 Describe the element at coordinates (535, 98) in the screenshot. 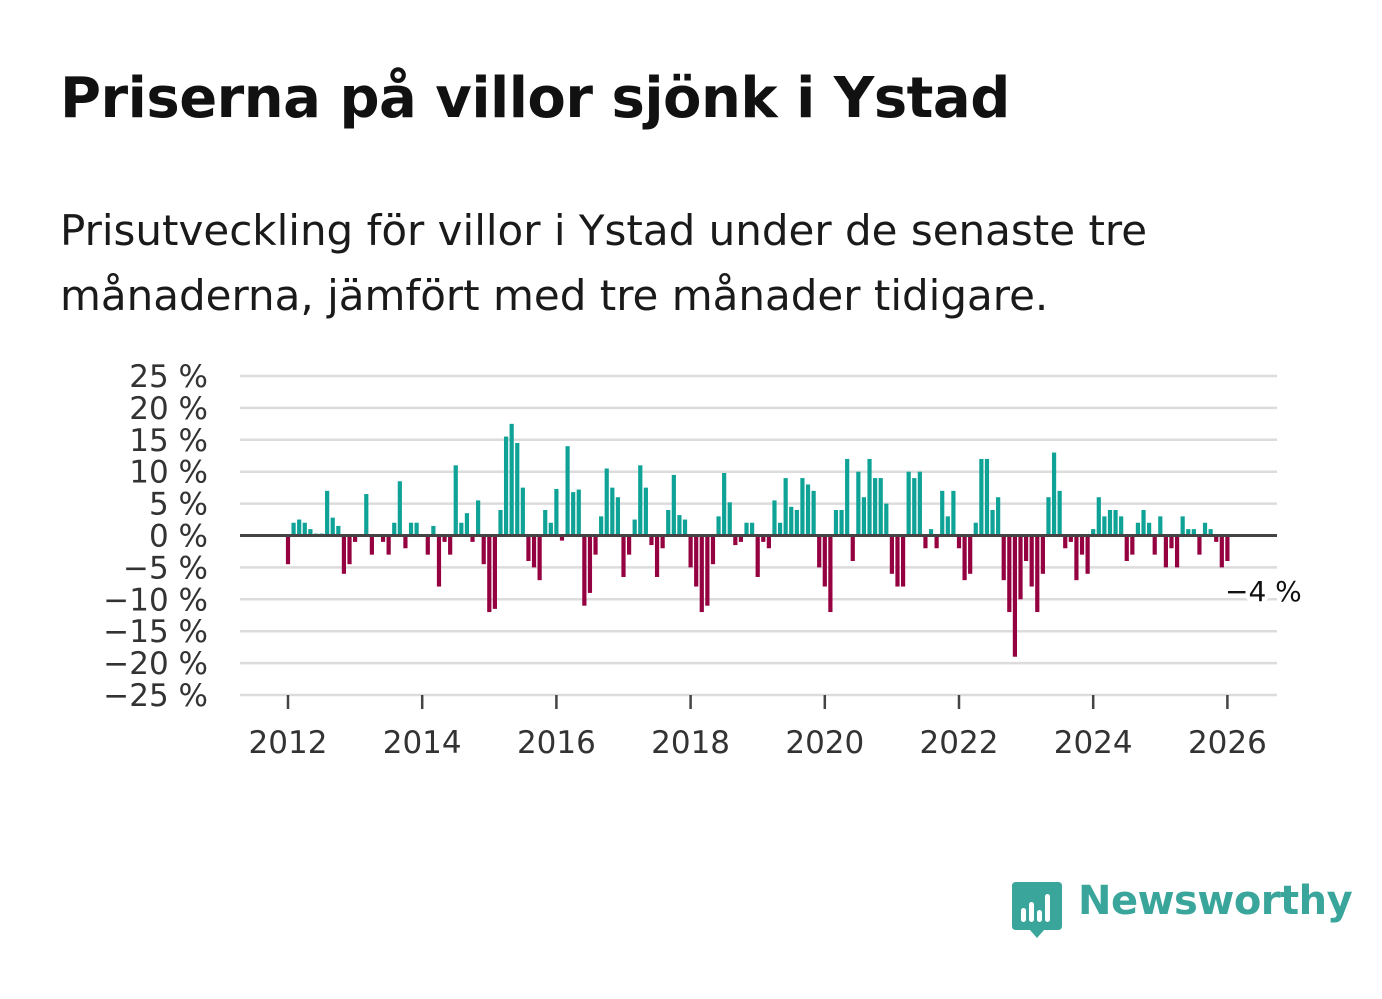

I see `chart-title: Priserna på villor sjönk i Ystad` at that location.